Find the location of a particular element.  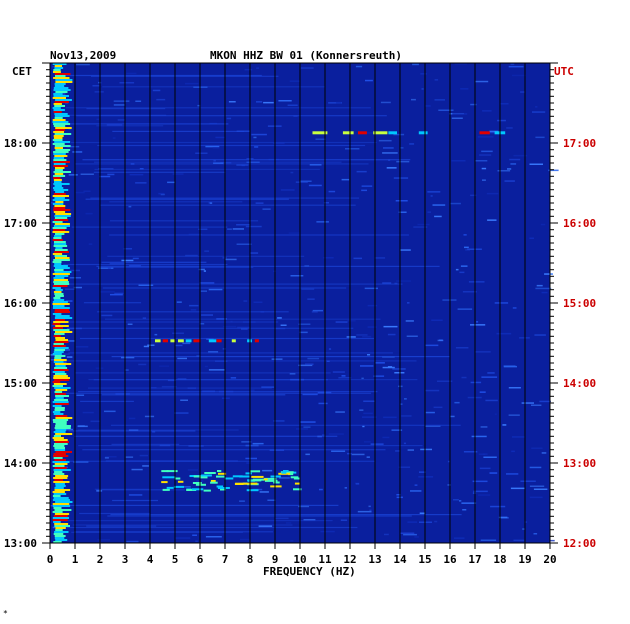

event-segment is located at coordinates (219, 341).